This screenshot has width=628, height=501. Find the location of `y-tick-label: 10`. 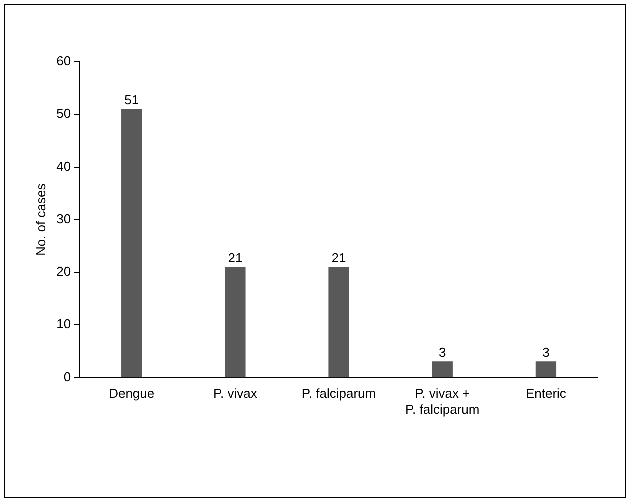

y-tick-label: 10 is located at coordinates (64, 324).